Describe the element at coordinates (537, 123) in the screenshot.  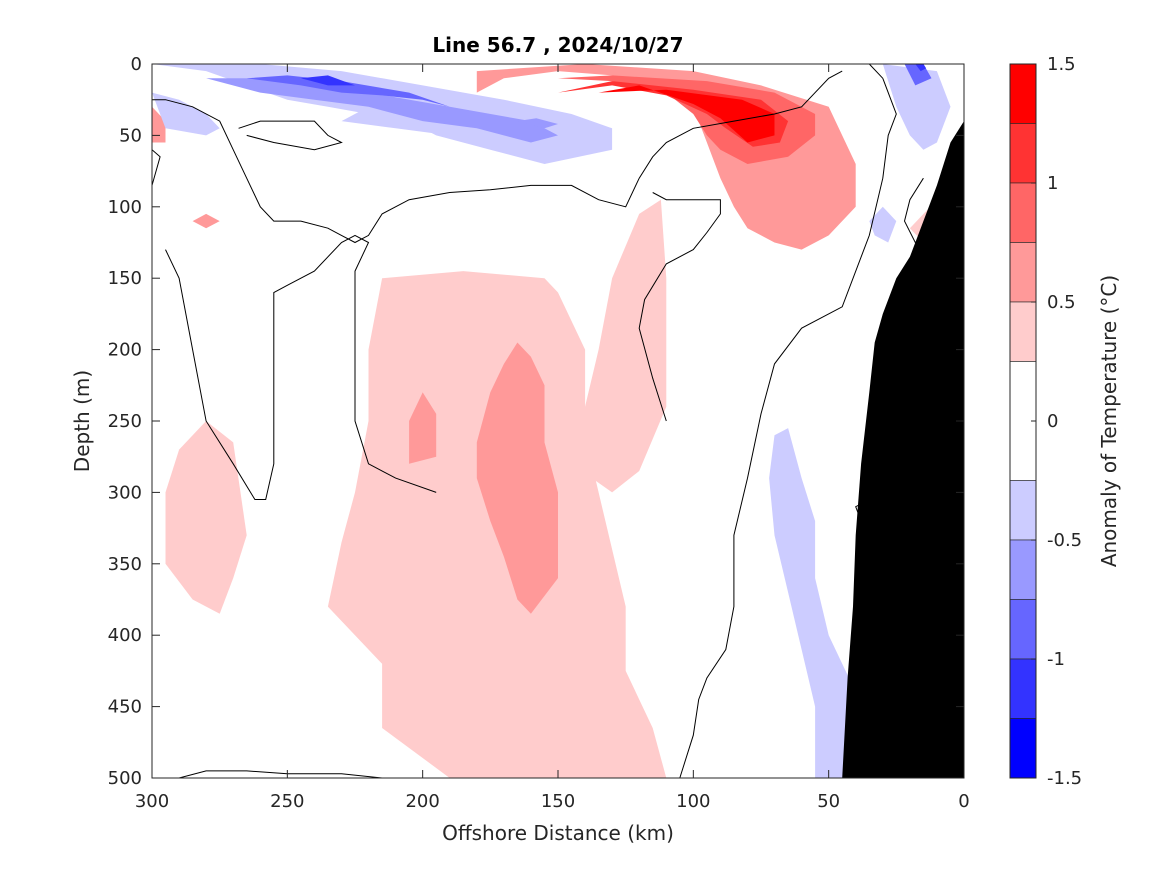
I see `region-blue-mid-small` at that location.